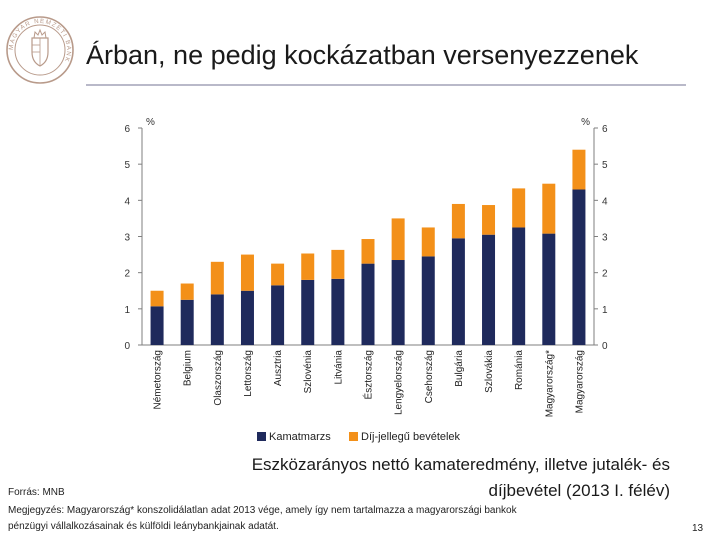  I want to click on y-tick-label-right: 1, so click(605, 310).